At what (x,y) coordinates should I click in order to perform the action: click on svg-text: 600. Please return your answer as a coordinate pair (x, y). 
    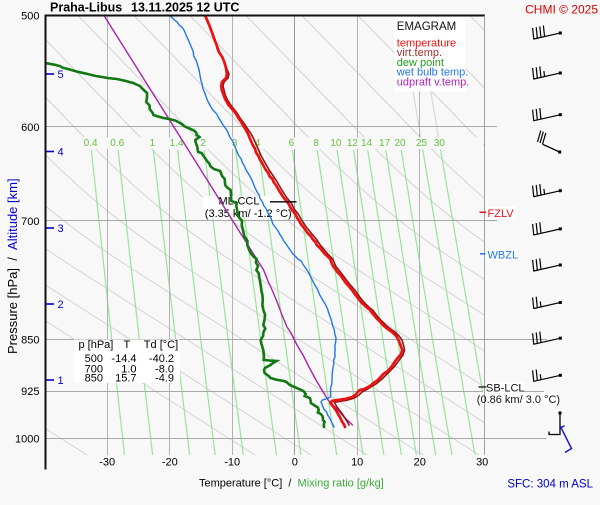
    Looking at the image, I should click on (30, 128).